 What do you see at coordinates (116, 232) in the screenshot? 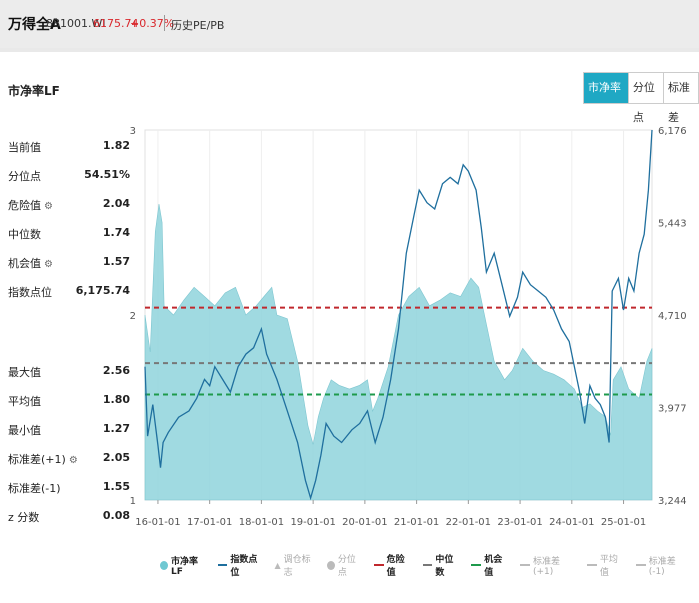
I see `stat-value: 1.74` at bounding box center [116, 232].